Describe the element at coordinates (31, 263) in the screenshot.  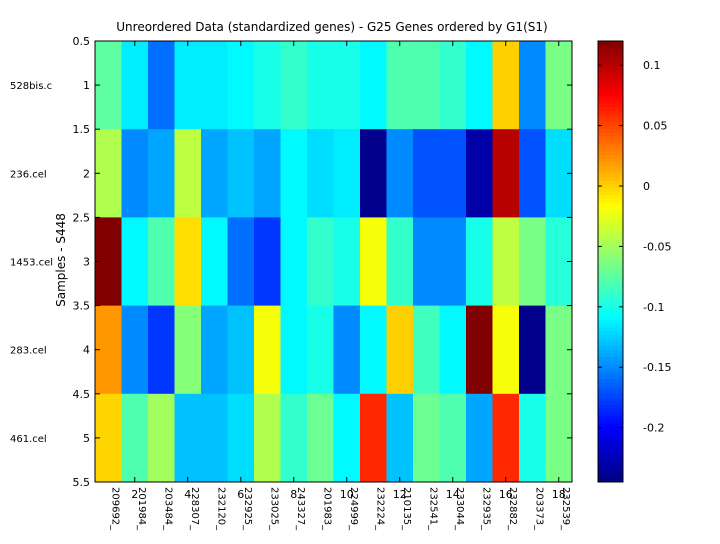
I see `row-label: 1453.cel` at that location.